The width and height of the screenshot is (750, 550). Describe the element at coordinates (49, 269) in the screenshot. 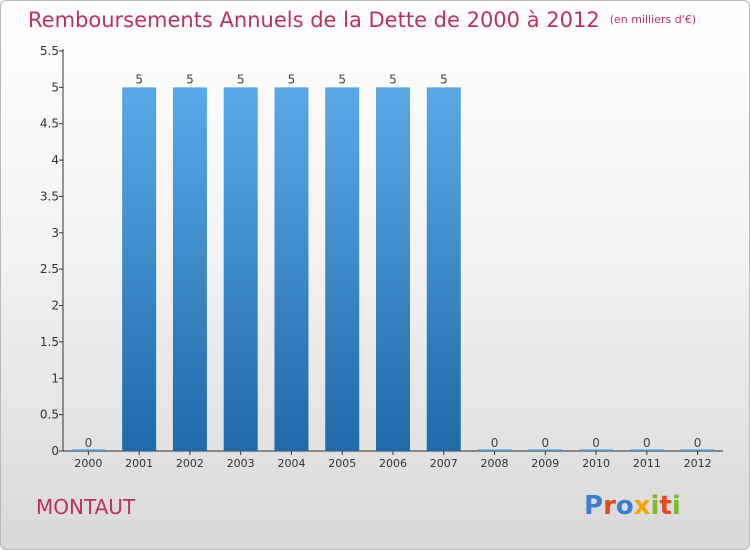

I see `y-tick-label: 2.5` at that location.